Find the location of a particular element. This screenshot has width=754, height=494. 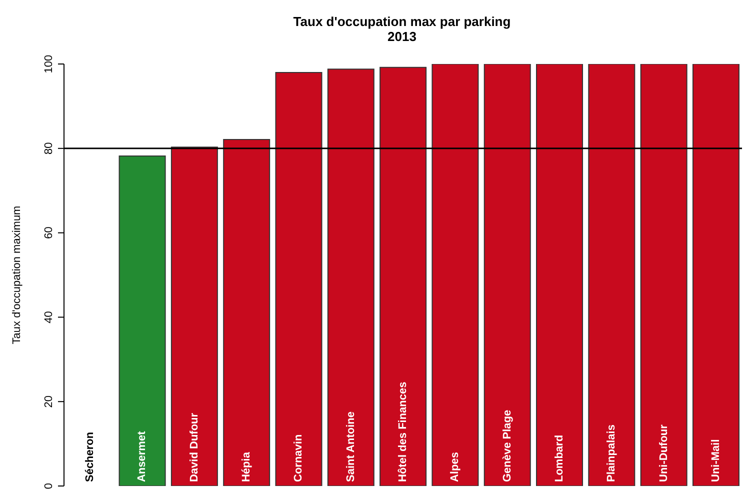

chart-subtitle: 2013 is located at coordinates (402, 36).